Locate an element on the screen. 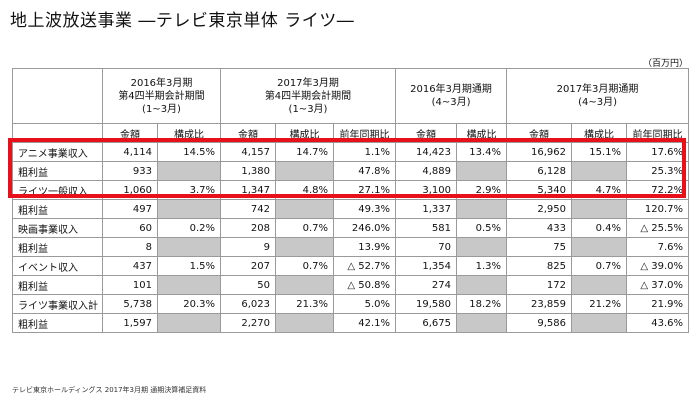 The height and width of the screenshot is (400, 700). cell-p2y: 47.8% is located at coordinates (364, 171).